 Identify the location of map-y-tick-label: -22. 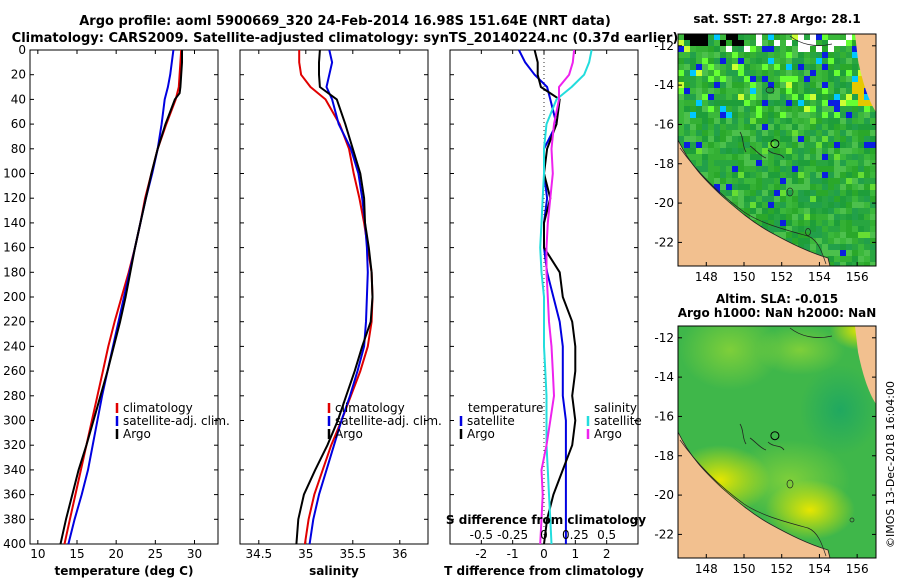
(664, 242).